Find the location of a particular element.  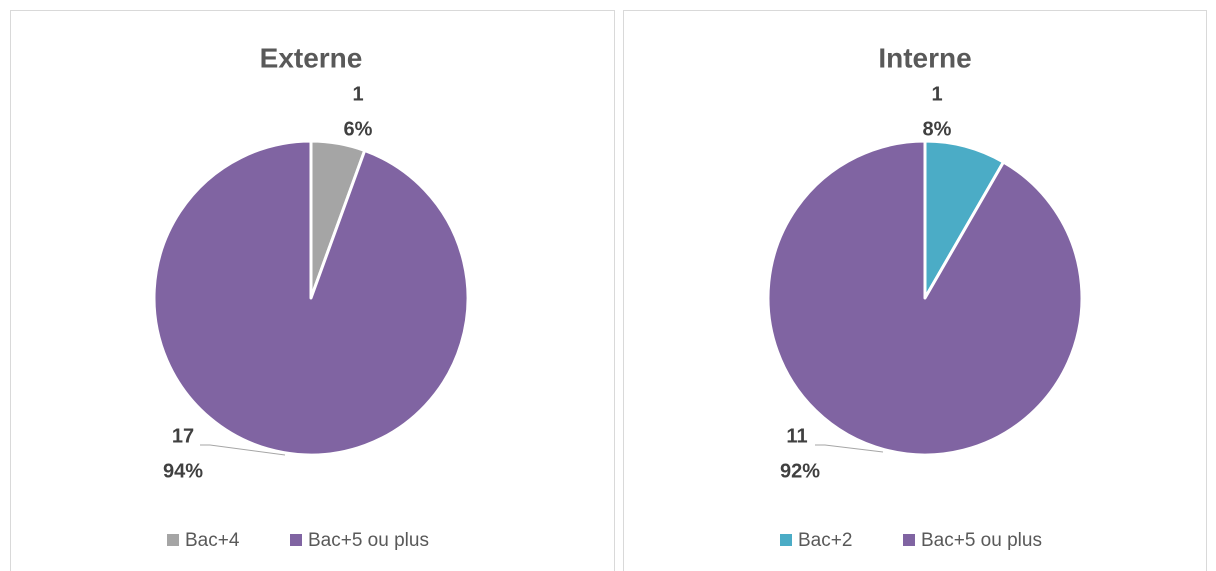

chart-title: Interne is located at coordinates (924, 57).